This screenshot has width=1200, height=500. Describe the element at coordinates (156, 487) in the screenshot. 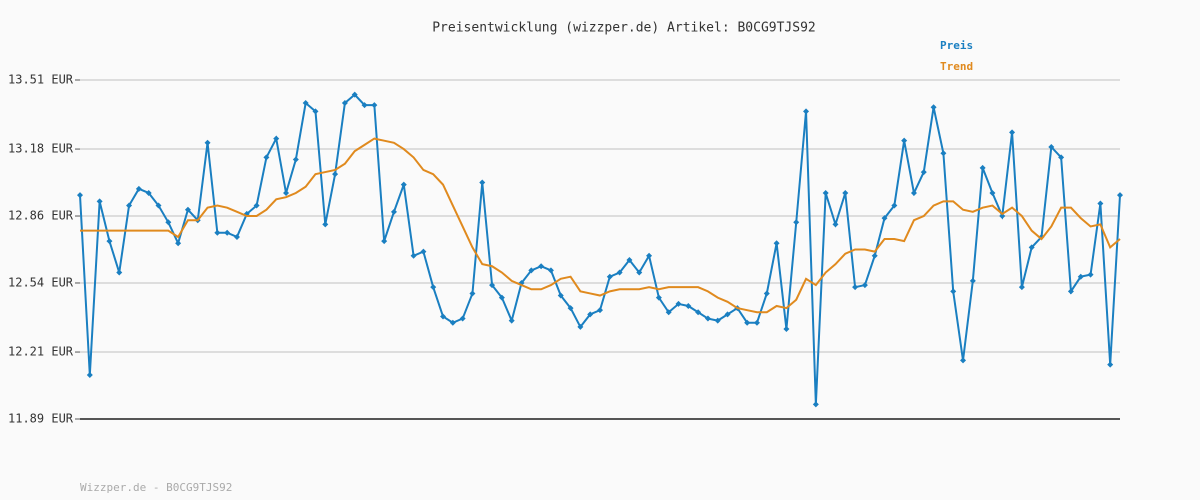

I see `footer: Wizzper.de - B0CG9TJS92` at that location.